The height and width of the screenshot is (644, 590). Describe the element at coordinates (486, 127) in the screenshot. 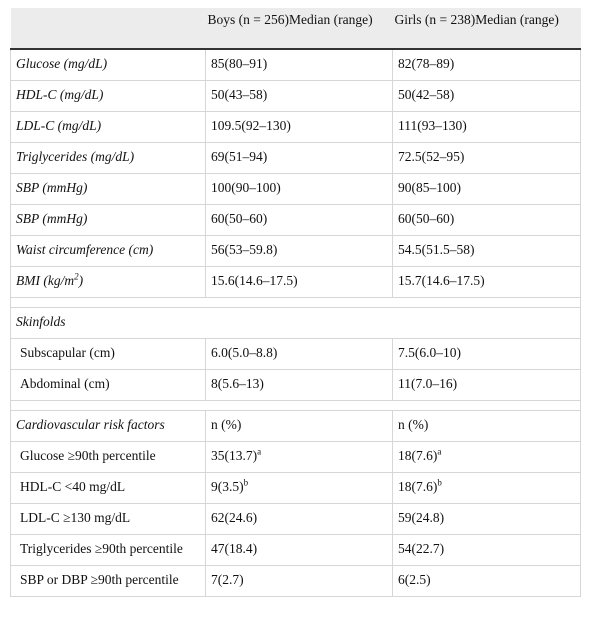

I see `value-cell: 111(93–130)` at that location.